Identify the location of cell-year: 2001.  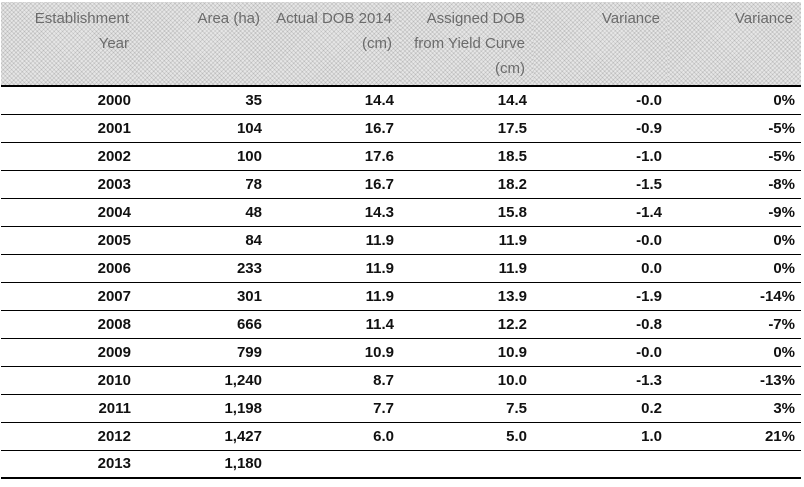
(69, 128).